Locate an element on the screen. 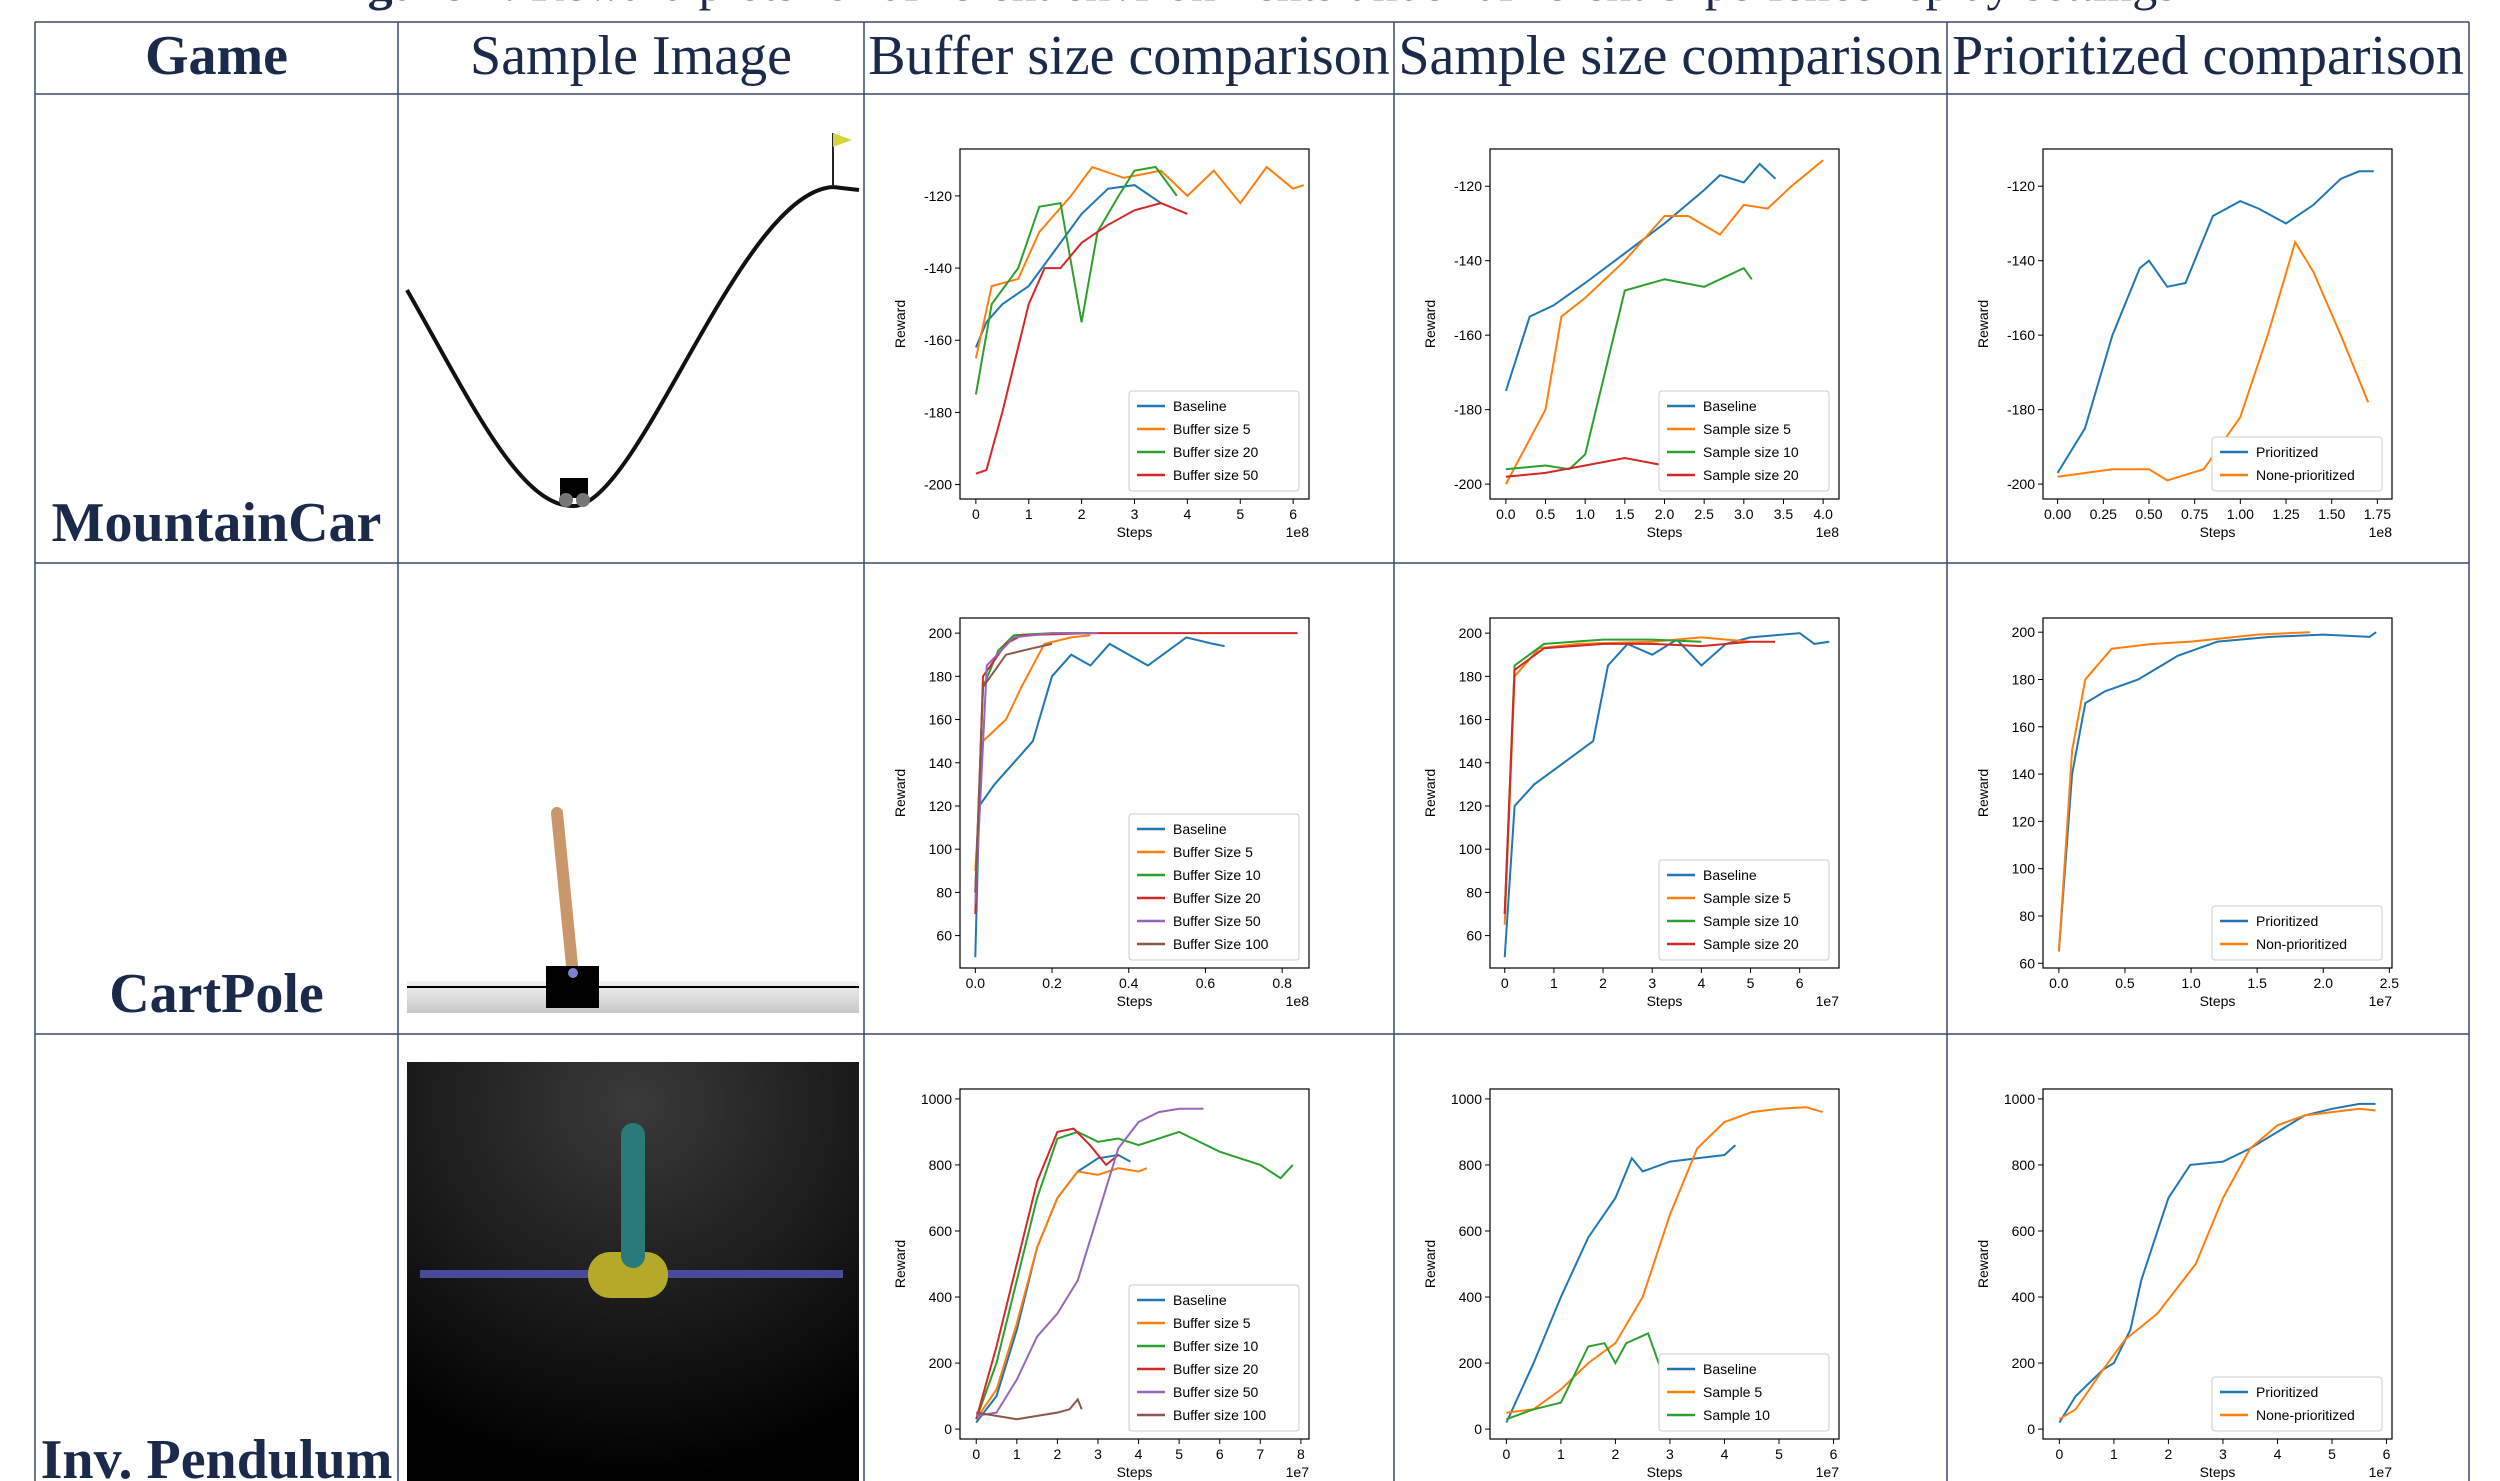 The image size is (2500, 1481). x-tick-label: 0.5 is located at coordinates (2125, 983).